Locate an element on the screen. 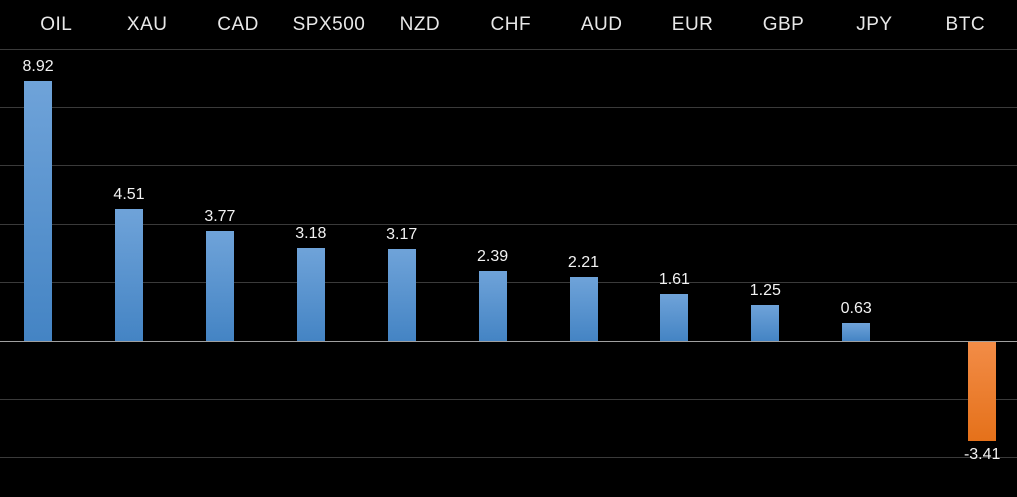  value-label-gbp: 1.25 is located at coordinates (765, 290).